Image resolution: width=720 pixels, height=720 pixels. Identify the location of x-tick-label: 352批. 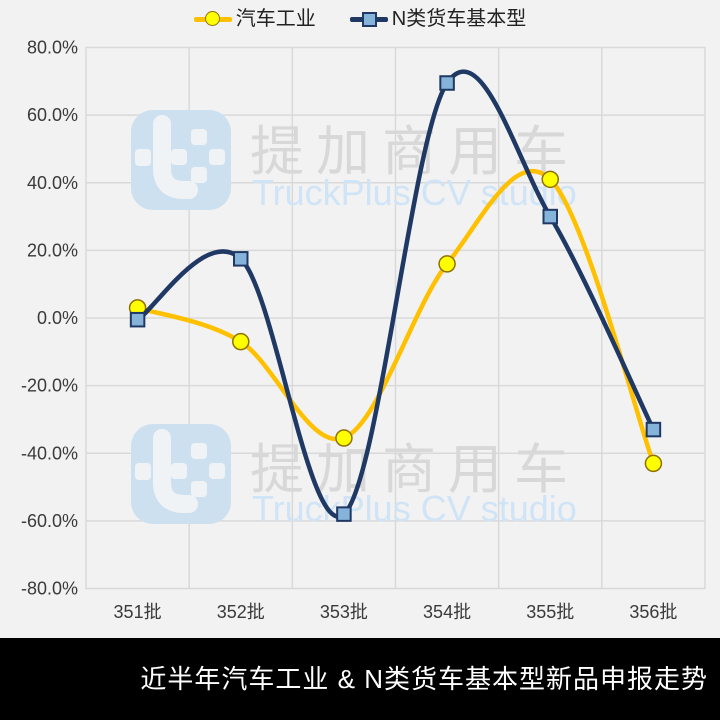
(241, 612).